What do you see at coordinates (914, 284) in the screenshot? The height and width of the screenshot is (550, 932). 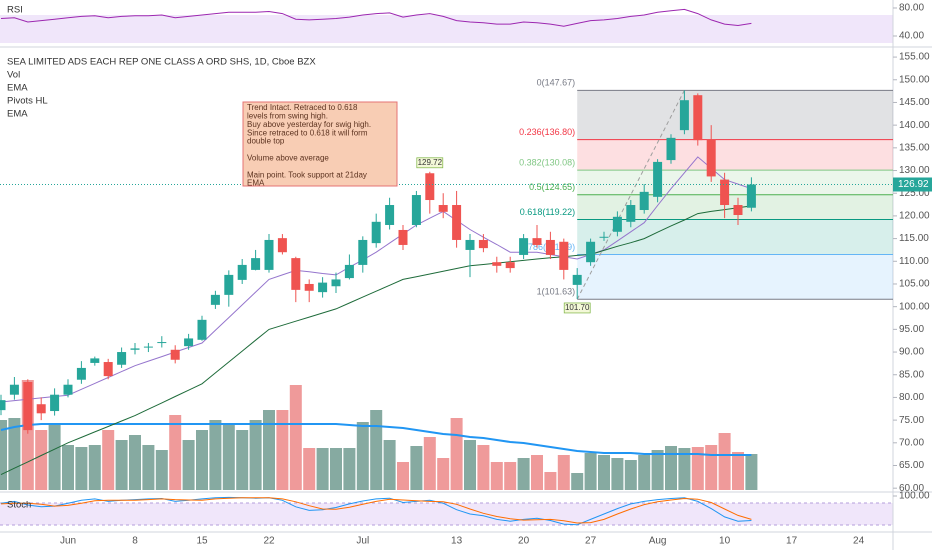 I see `y-tick-label: 105.00` at bounding box center [914, 284].